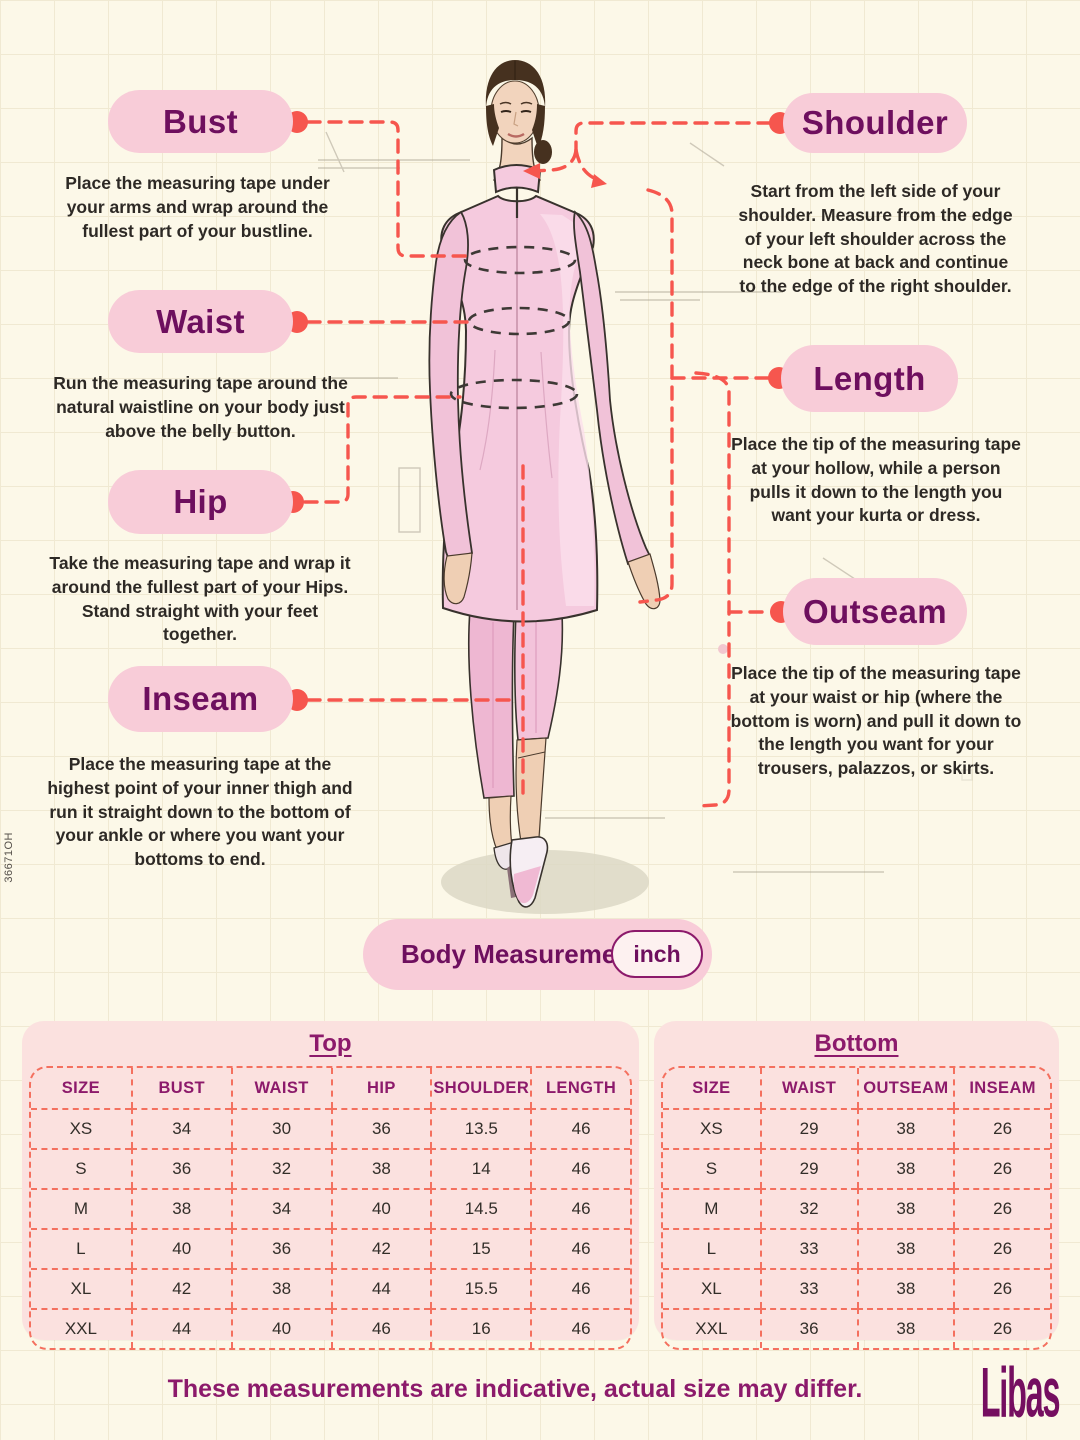  What do you see at coordinates (280, 1208) in the screenshot?
I see `size-value-cell: 34` at bounding box center [280, 1208].